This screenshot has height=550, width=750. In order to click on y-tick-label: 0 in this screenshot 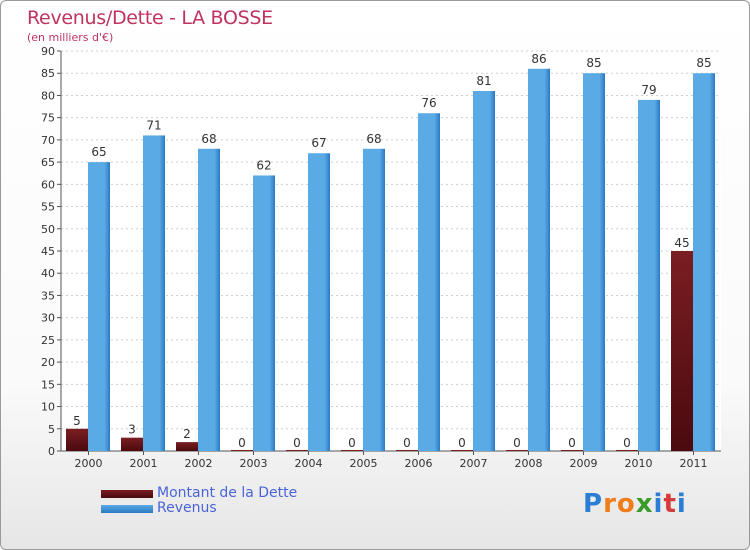, I will do `click(51, 451)`.